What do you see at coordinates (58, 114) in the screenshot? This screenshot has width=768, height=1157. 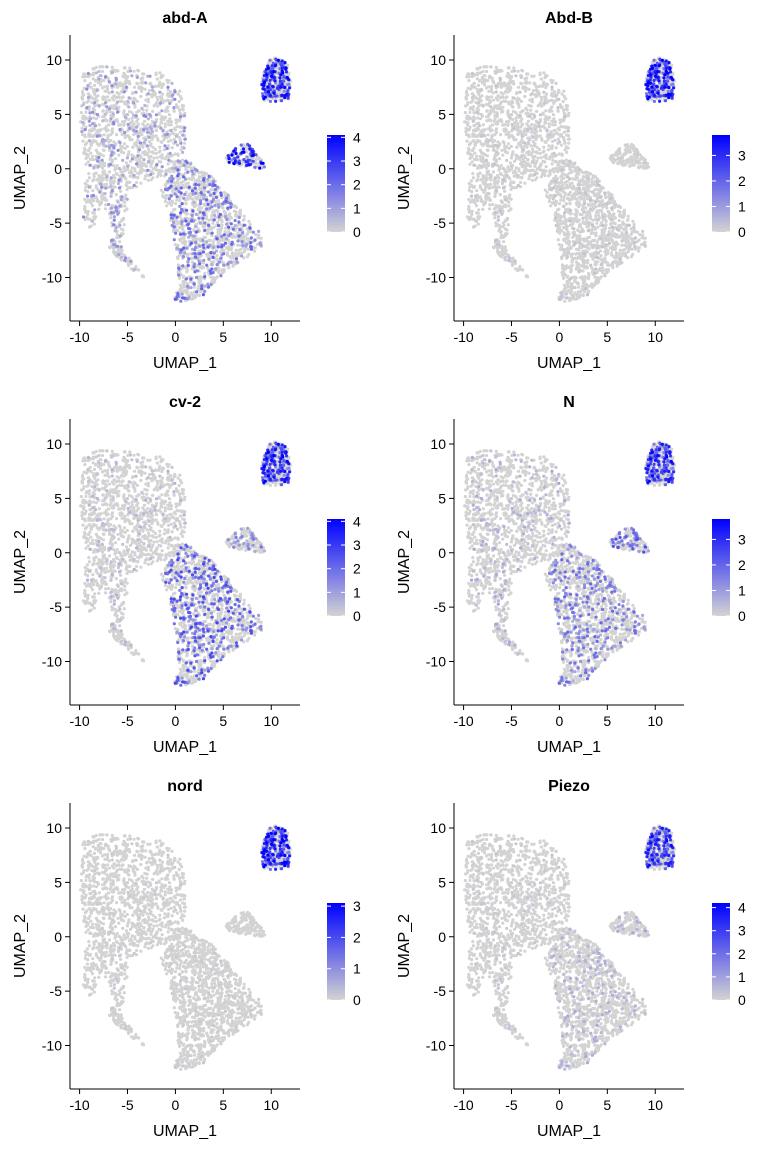 I see `y-tick-label: 5` at bounding box center [58, 114].